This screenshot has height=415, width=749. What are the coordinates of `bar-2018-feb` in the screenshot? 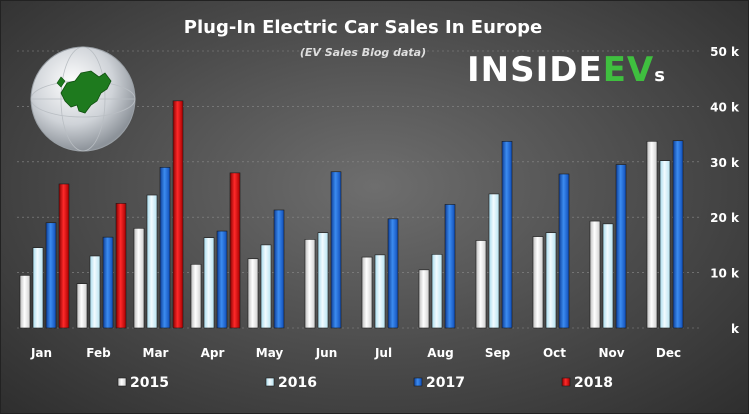 It's located at (121, 266).